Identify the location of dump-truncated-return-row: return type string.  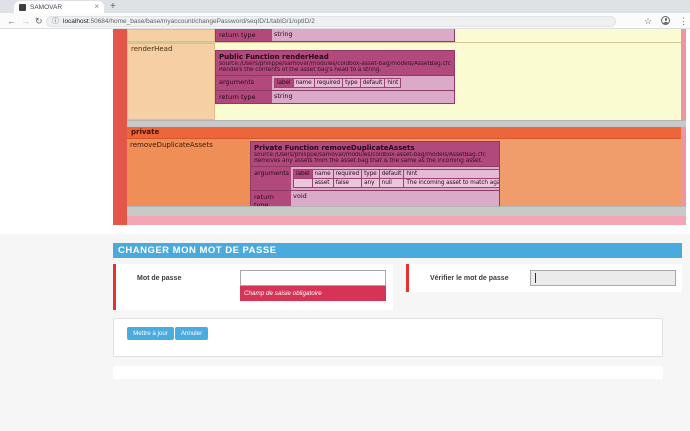
(335, 35).